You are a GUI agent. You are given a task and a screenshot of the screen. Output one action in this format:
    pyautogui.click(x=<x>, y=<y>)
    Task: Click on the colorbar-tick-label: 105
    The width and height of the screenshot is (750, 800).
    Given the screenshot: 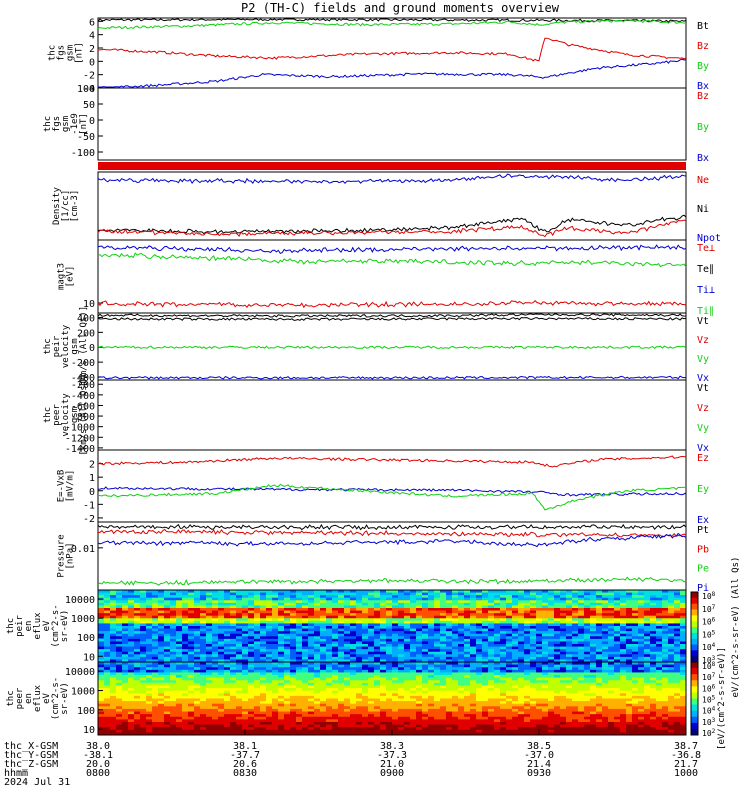 What is the action you would take?
    pyautogui.click(x=709, y=634)
    